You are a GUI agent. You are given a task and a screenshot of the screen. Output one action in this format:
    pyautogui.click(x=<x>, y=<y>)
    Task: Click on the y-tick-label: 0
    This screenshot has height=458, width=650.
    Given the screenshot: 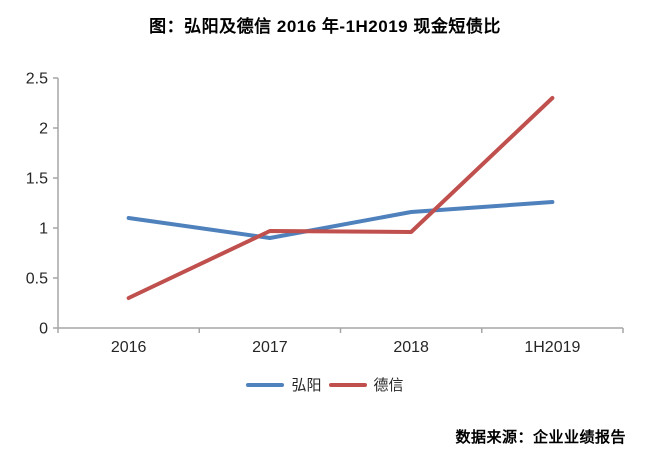 What is the action you would take?
    pyautogui.click(x=43, y=329)
    